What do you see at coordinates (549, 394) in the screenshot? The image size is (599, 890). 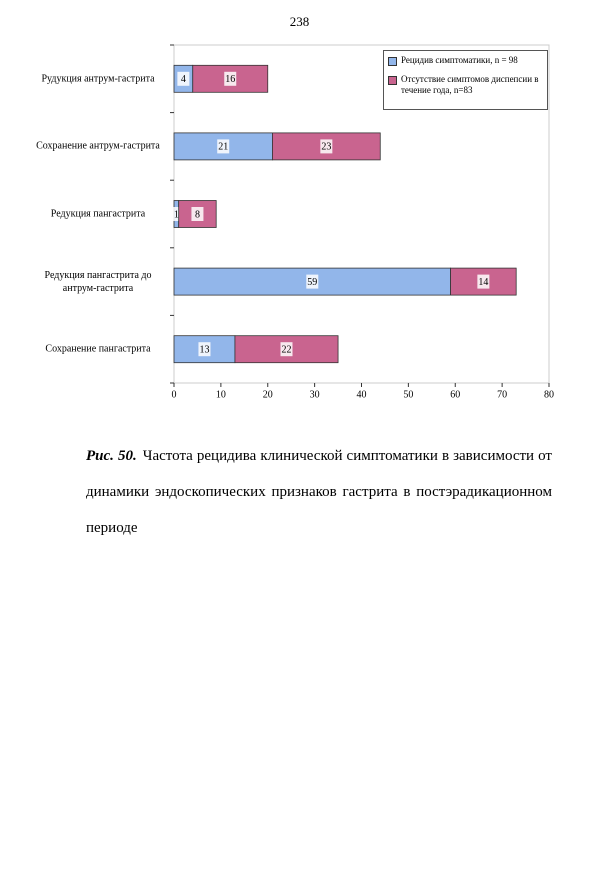 I see `x-tick-label: 80` at bounding box center [549, 394].